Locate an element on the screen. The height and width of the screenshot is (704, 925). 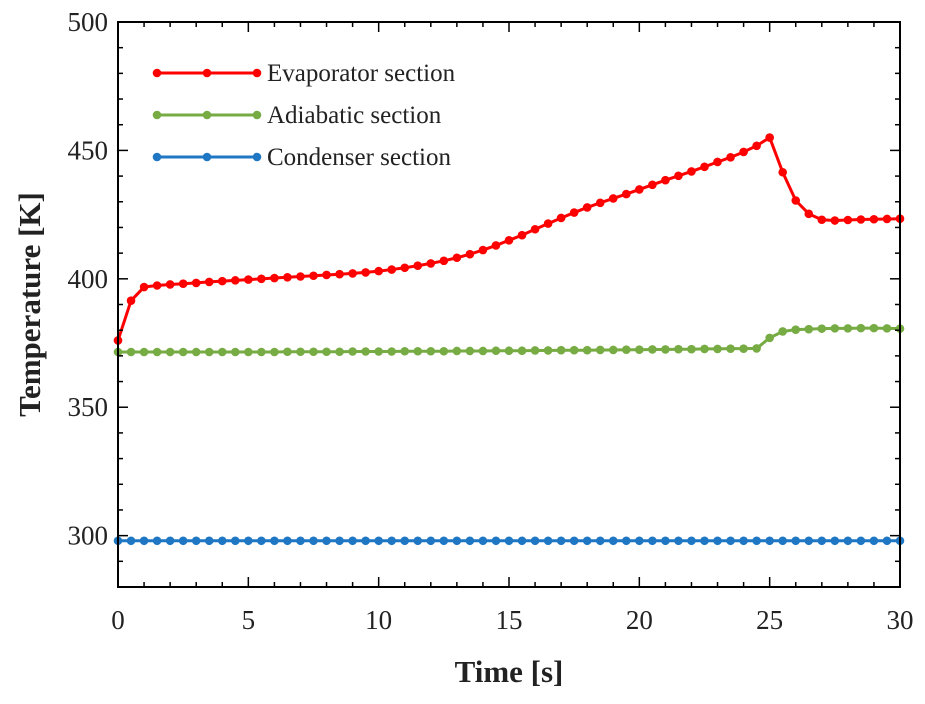
y-axis-title: Temperature [K] is located at coordinates (29, 304).